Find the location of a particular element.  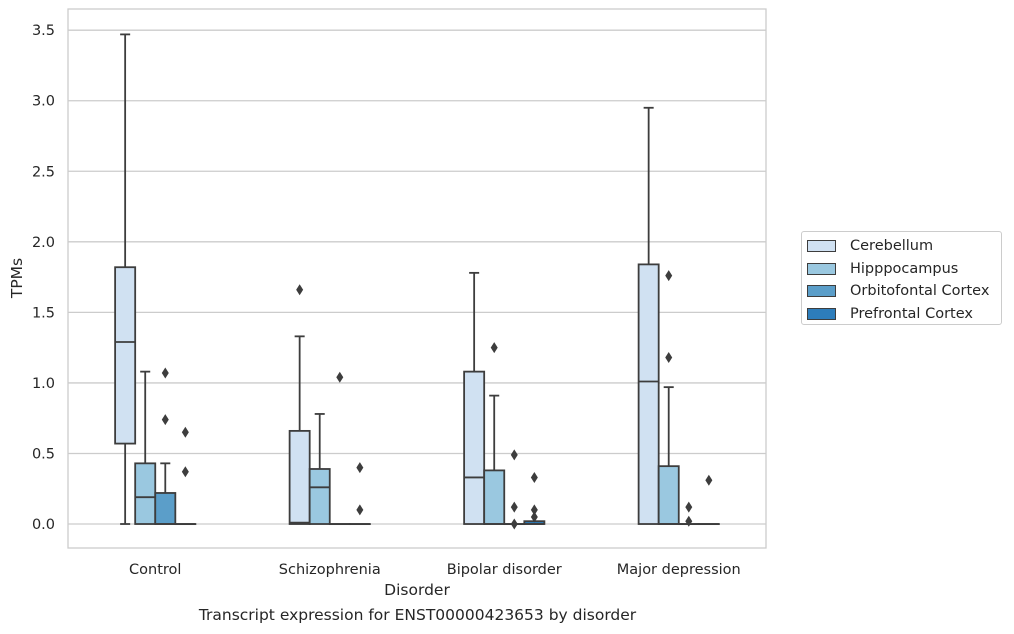

legend-item: Orbitofontal Cortex is located at coordinates (904, 291).